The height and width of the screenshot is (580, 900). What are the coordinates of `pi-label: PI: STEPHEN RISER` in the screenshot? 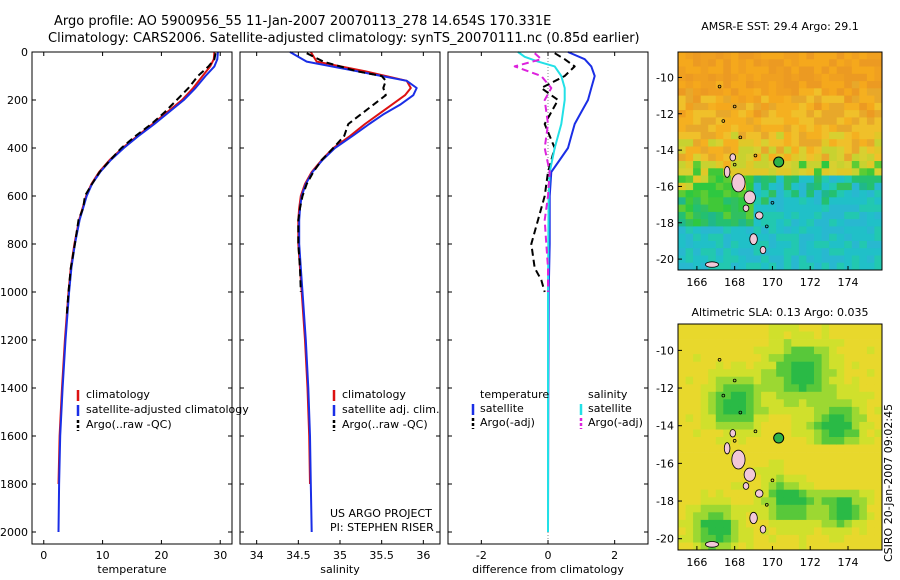 It's located at (382, 527).